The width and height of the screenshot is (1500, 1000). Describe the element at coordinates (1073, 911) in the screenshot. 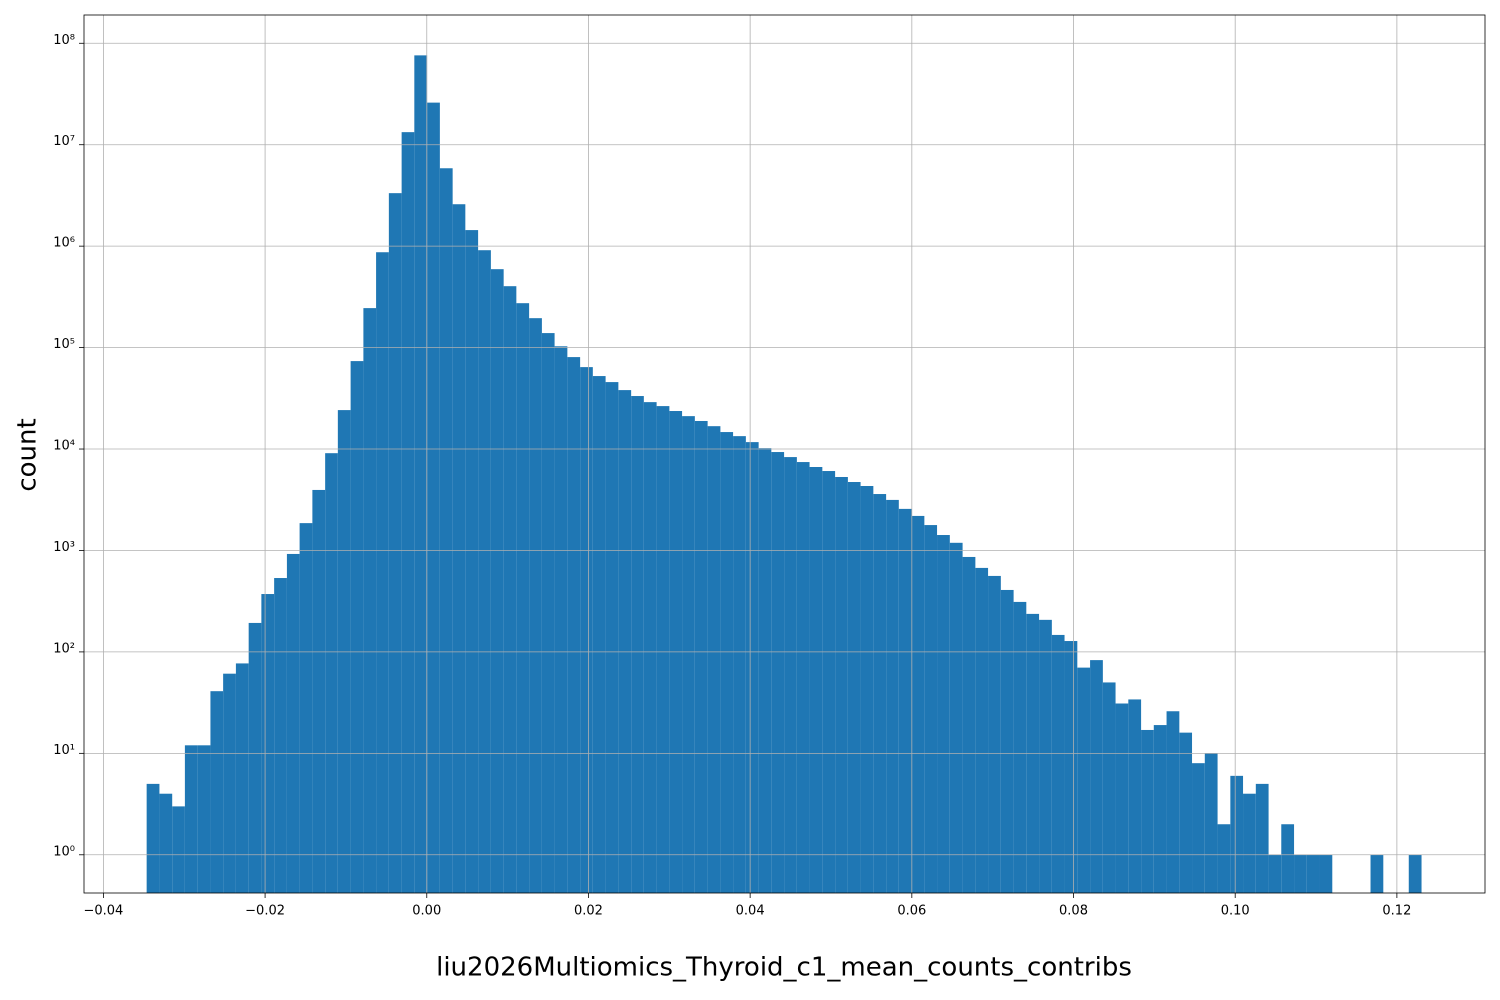

I see `x-tick-label: 0.08` at that location.